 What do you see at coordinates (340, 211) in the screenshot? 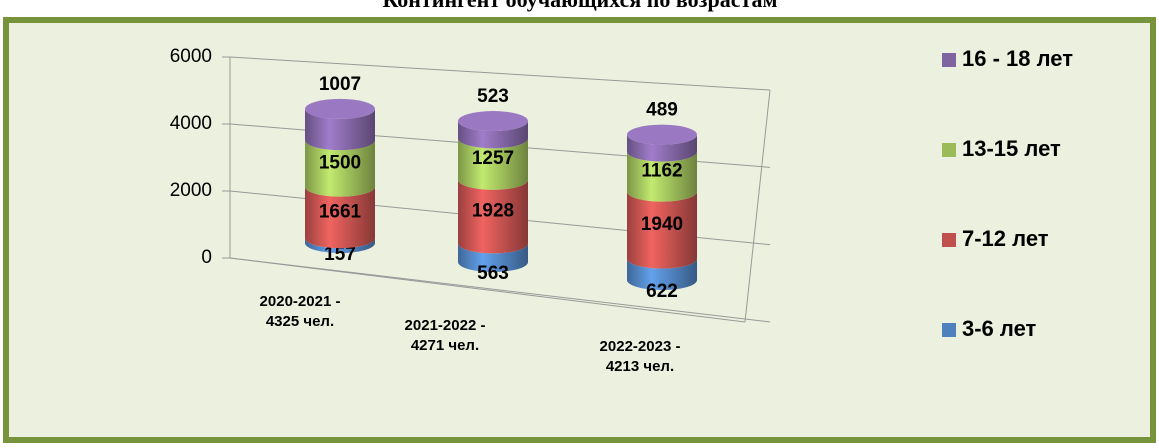
I see `value-label: 1661` at bounding box center [340, 211].